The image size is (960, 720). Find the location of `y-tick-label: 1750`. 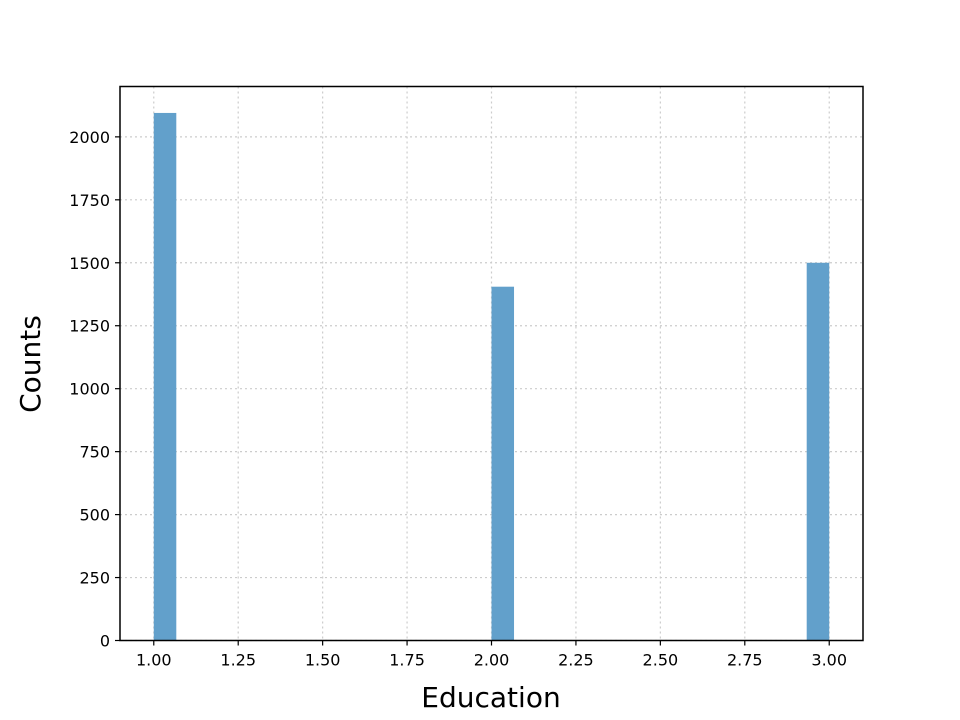

y-tick-label: 1750 is located at coordinates (89, 200).